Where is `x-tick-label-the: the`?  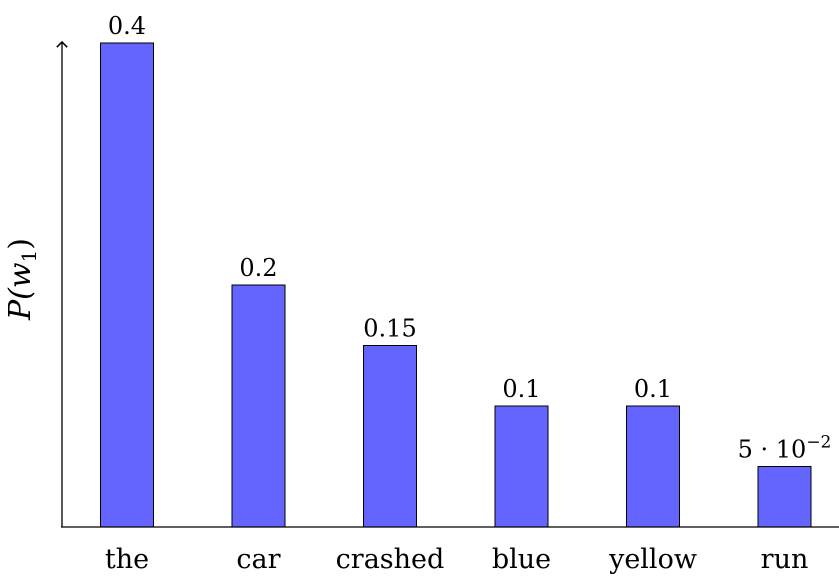 x-tick-label-the: the is located at coordinates (127, 559).